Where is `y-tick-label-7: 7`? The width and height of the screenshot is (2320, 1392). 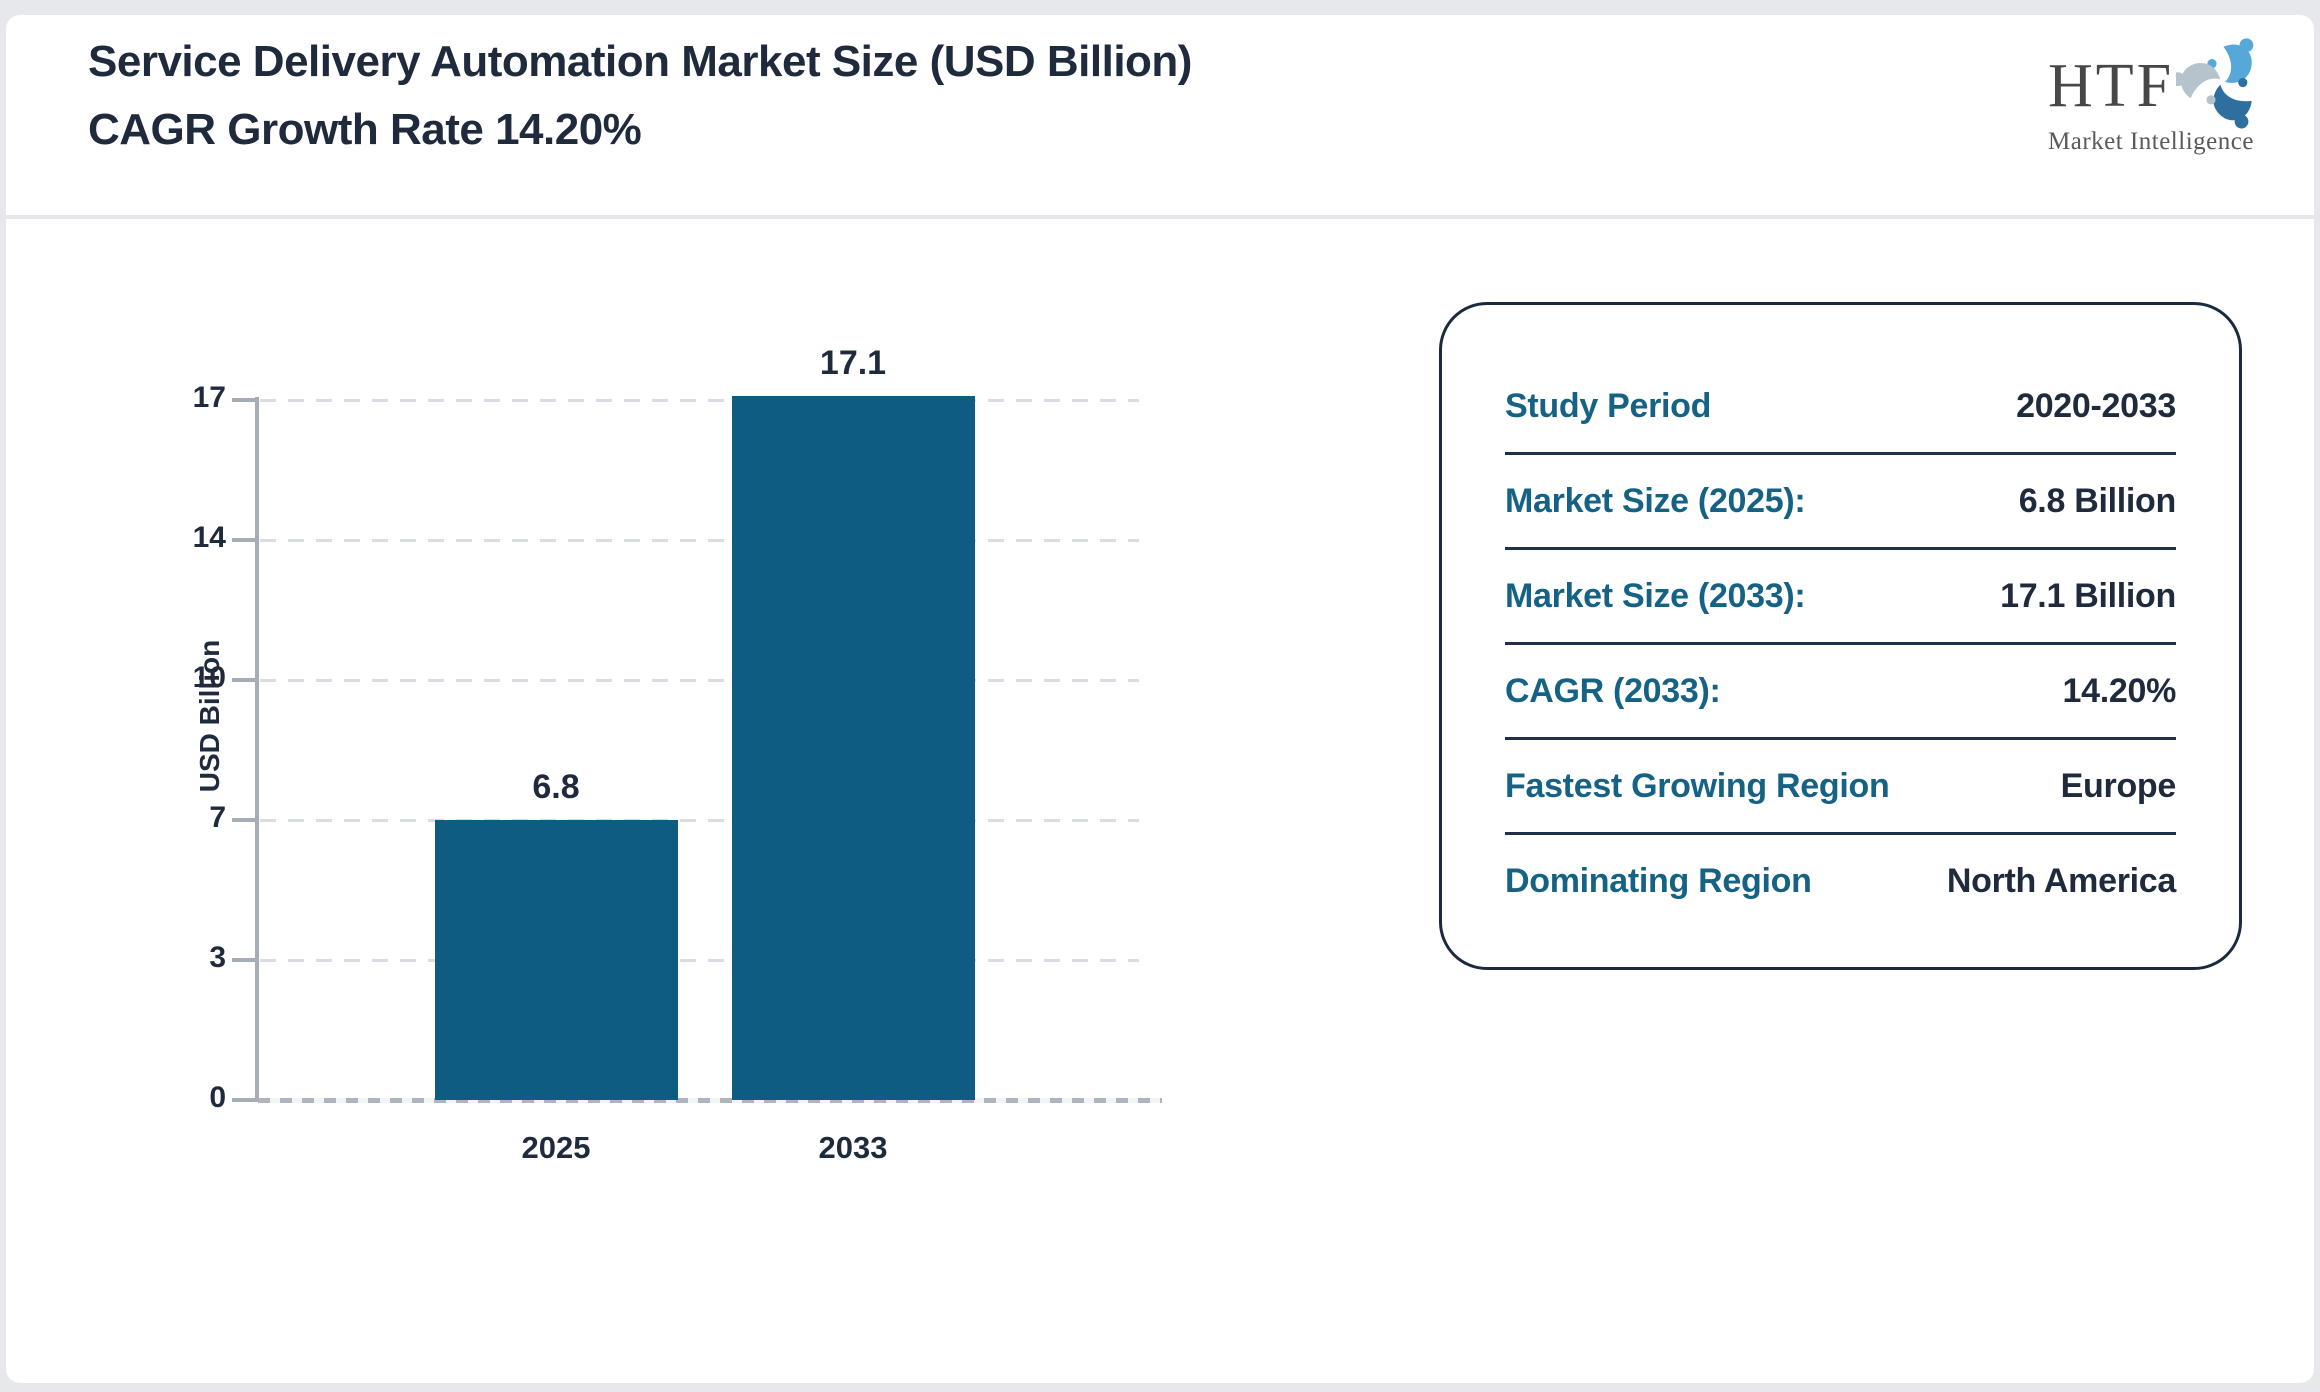 y-tick-label-7: 7 is located at coordinates (217, 817).